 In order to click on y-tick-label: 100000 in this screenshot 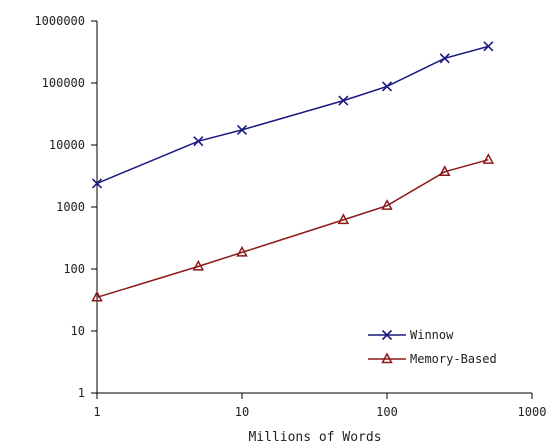, I will do `click(63, 83)`.